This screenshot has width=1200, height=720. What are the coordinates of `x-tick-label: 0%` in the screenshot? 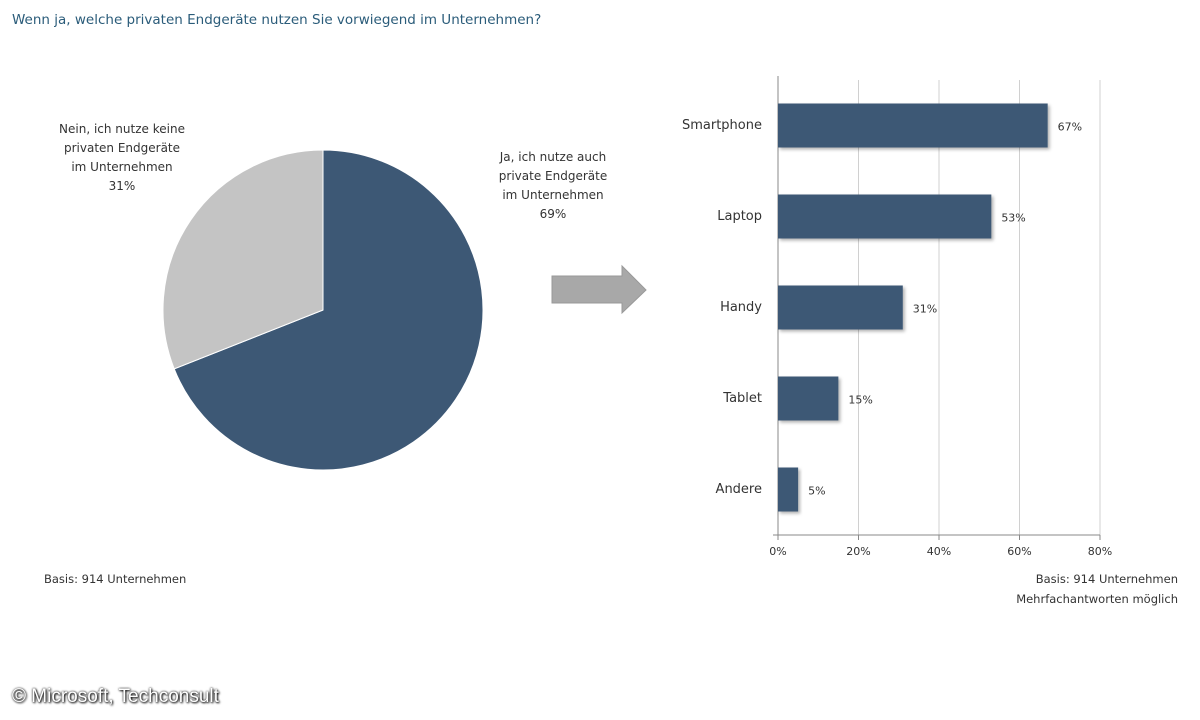 It's located at (777, 551).